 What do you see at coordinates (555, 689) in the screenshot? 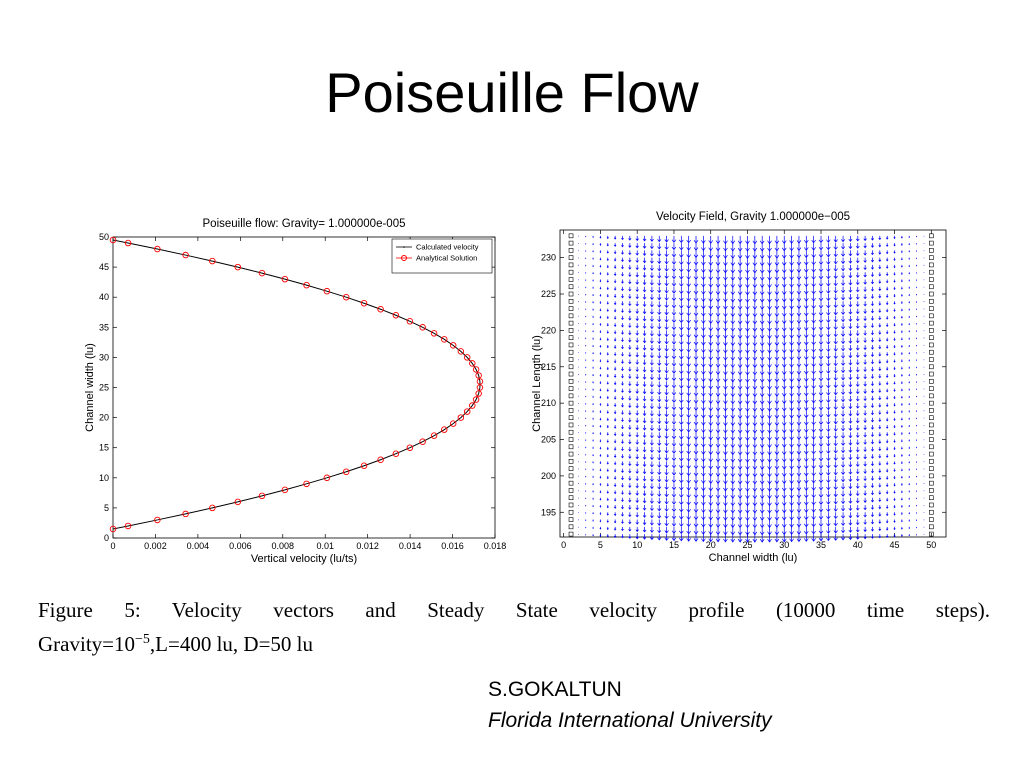
I see `author-name: S.GOKALTUN` at bounding box center [555, 689].